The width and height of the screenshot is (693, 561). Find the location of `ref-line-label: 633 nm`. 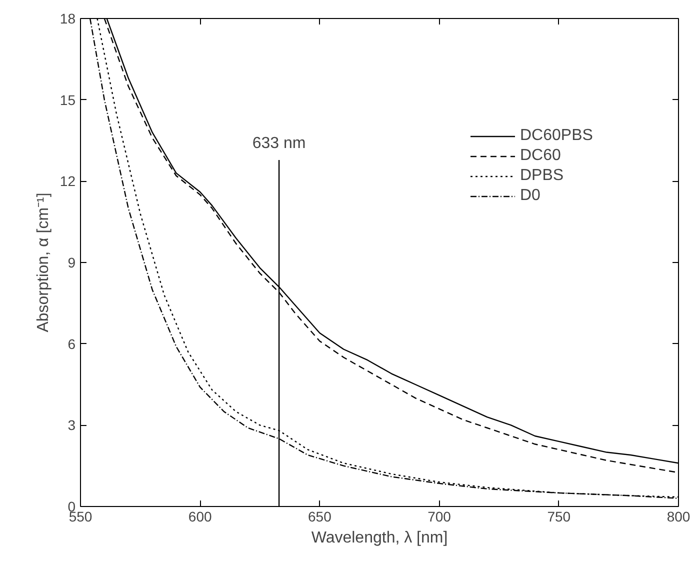

ref-line-label: 633 nm is located at coordinates (279, 143).